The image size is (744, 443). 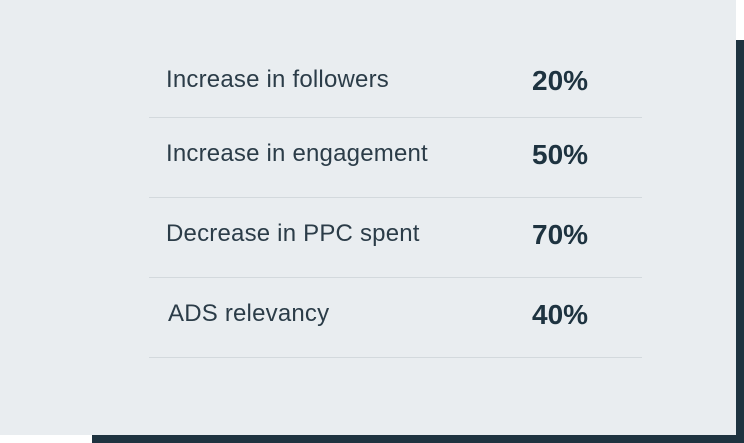 What do you see at coordinates (560, 80) in the screenshot?
I see `stat-value: 20%` at bounding box center [560, 80].